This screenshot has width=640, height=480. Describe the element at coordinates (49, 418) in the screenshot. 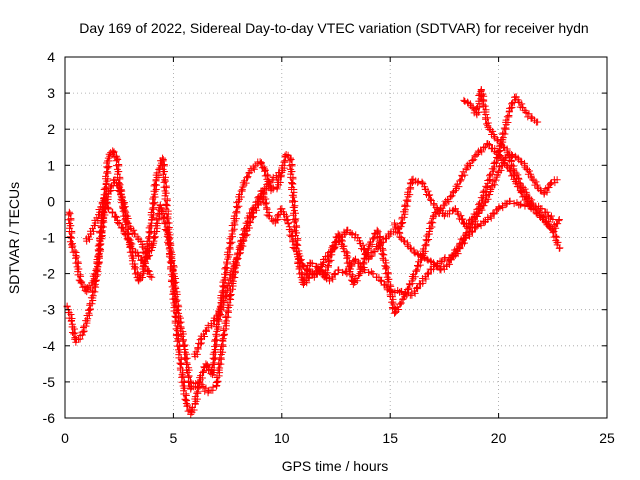

I see `y-tick-label: -6` at that location.